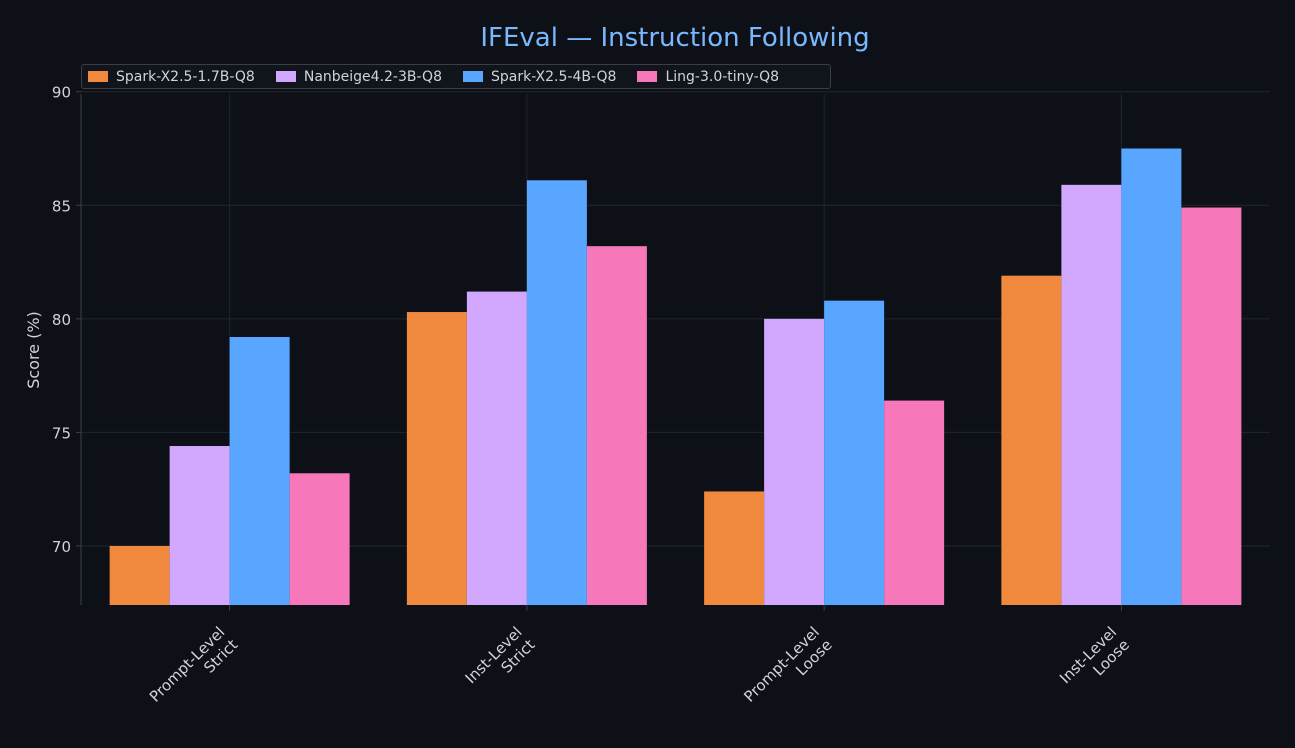  I want to click on legend-item: Spark-X2.5-4B-Q8, so click(539, 76).